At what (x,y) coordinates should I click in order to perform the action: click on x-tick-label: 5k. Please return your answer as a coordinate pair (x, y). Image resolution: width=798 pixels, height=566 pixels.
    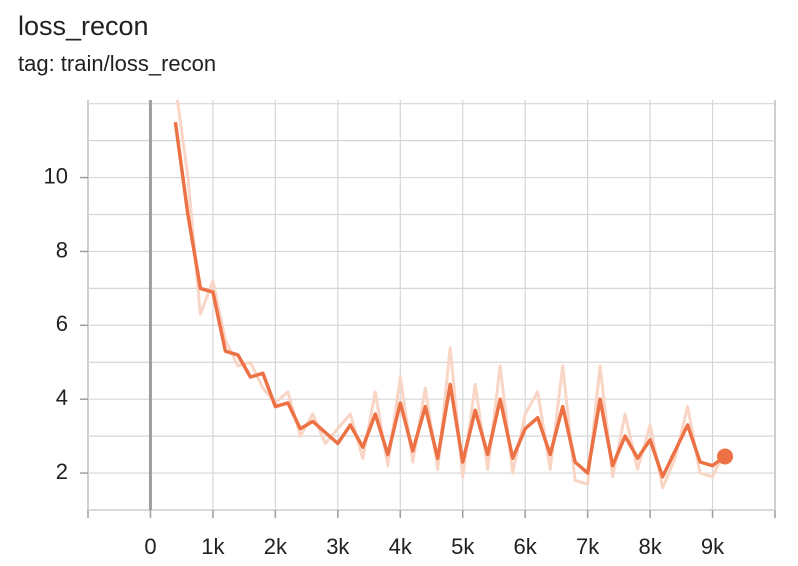
    Looking at the image, I should click on (463, 546).